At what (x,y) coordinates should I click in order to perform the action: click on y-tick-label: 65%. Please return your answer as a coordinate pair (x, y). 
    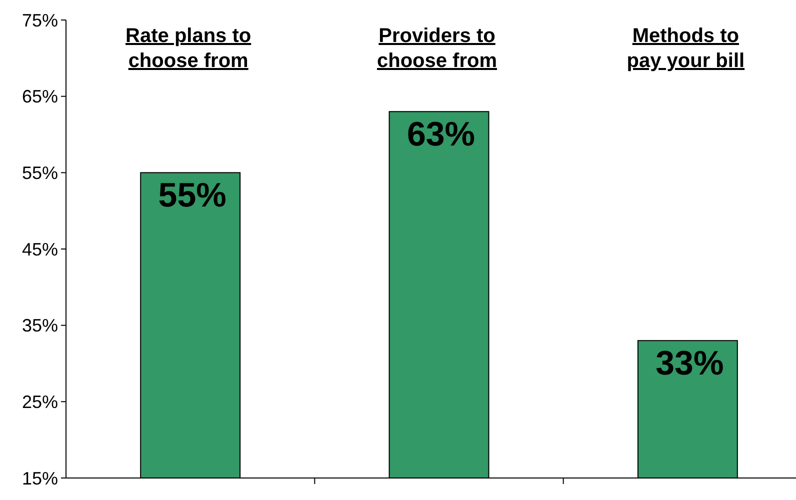
    Looking at the image, I should click on (40, 96).